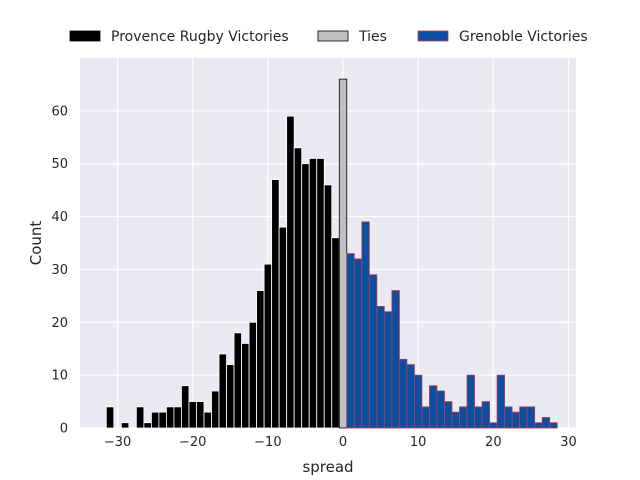 The height and width of the screenshot is (480, 640). What do you see at coordinates (343, 442) in the screenshot?
I see `x-tick-label: 0` at bounding box center [343, 442].